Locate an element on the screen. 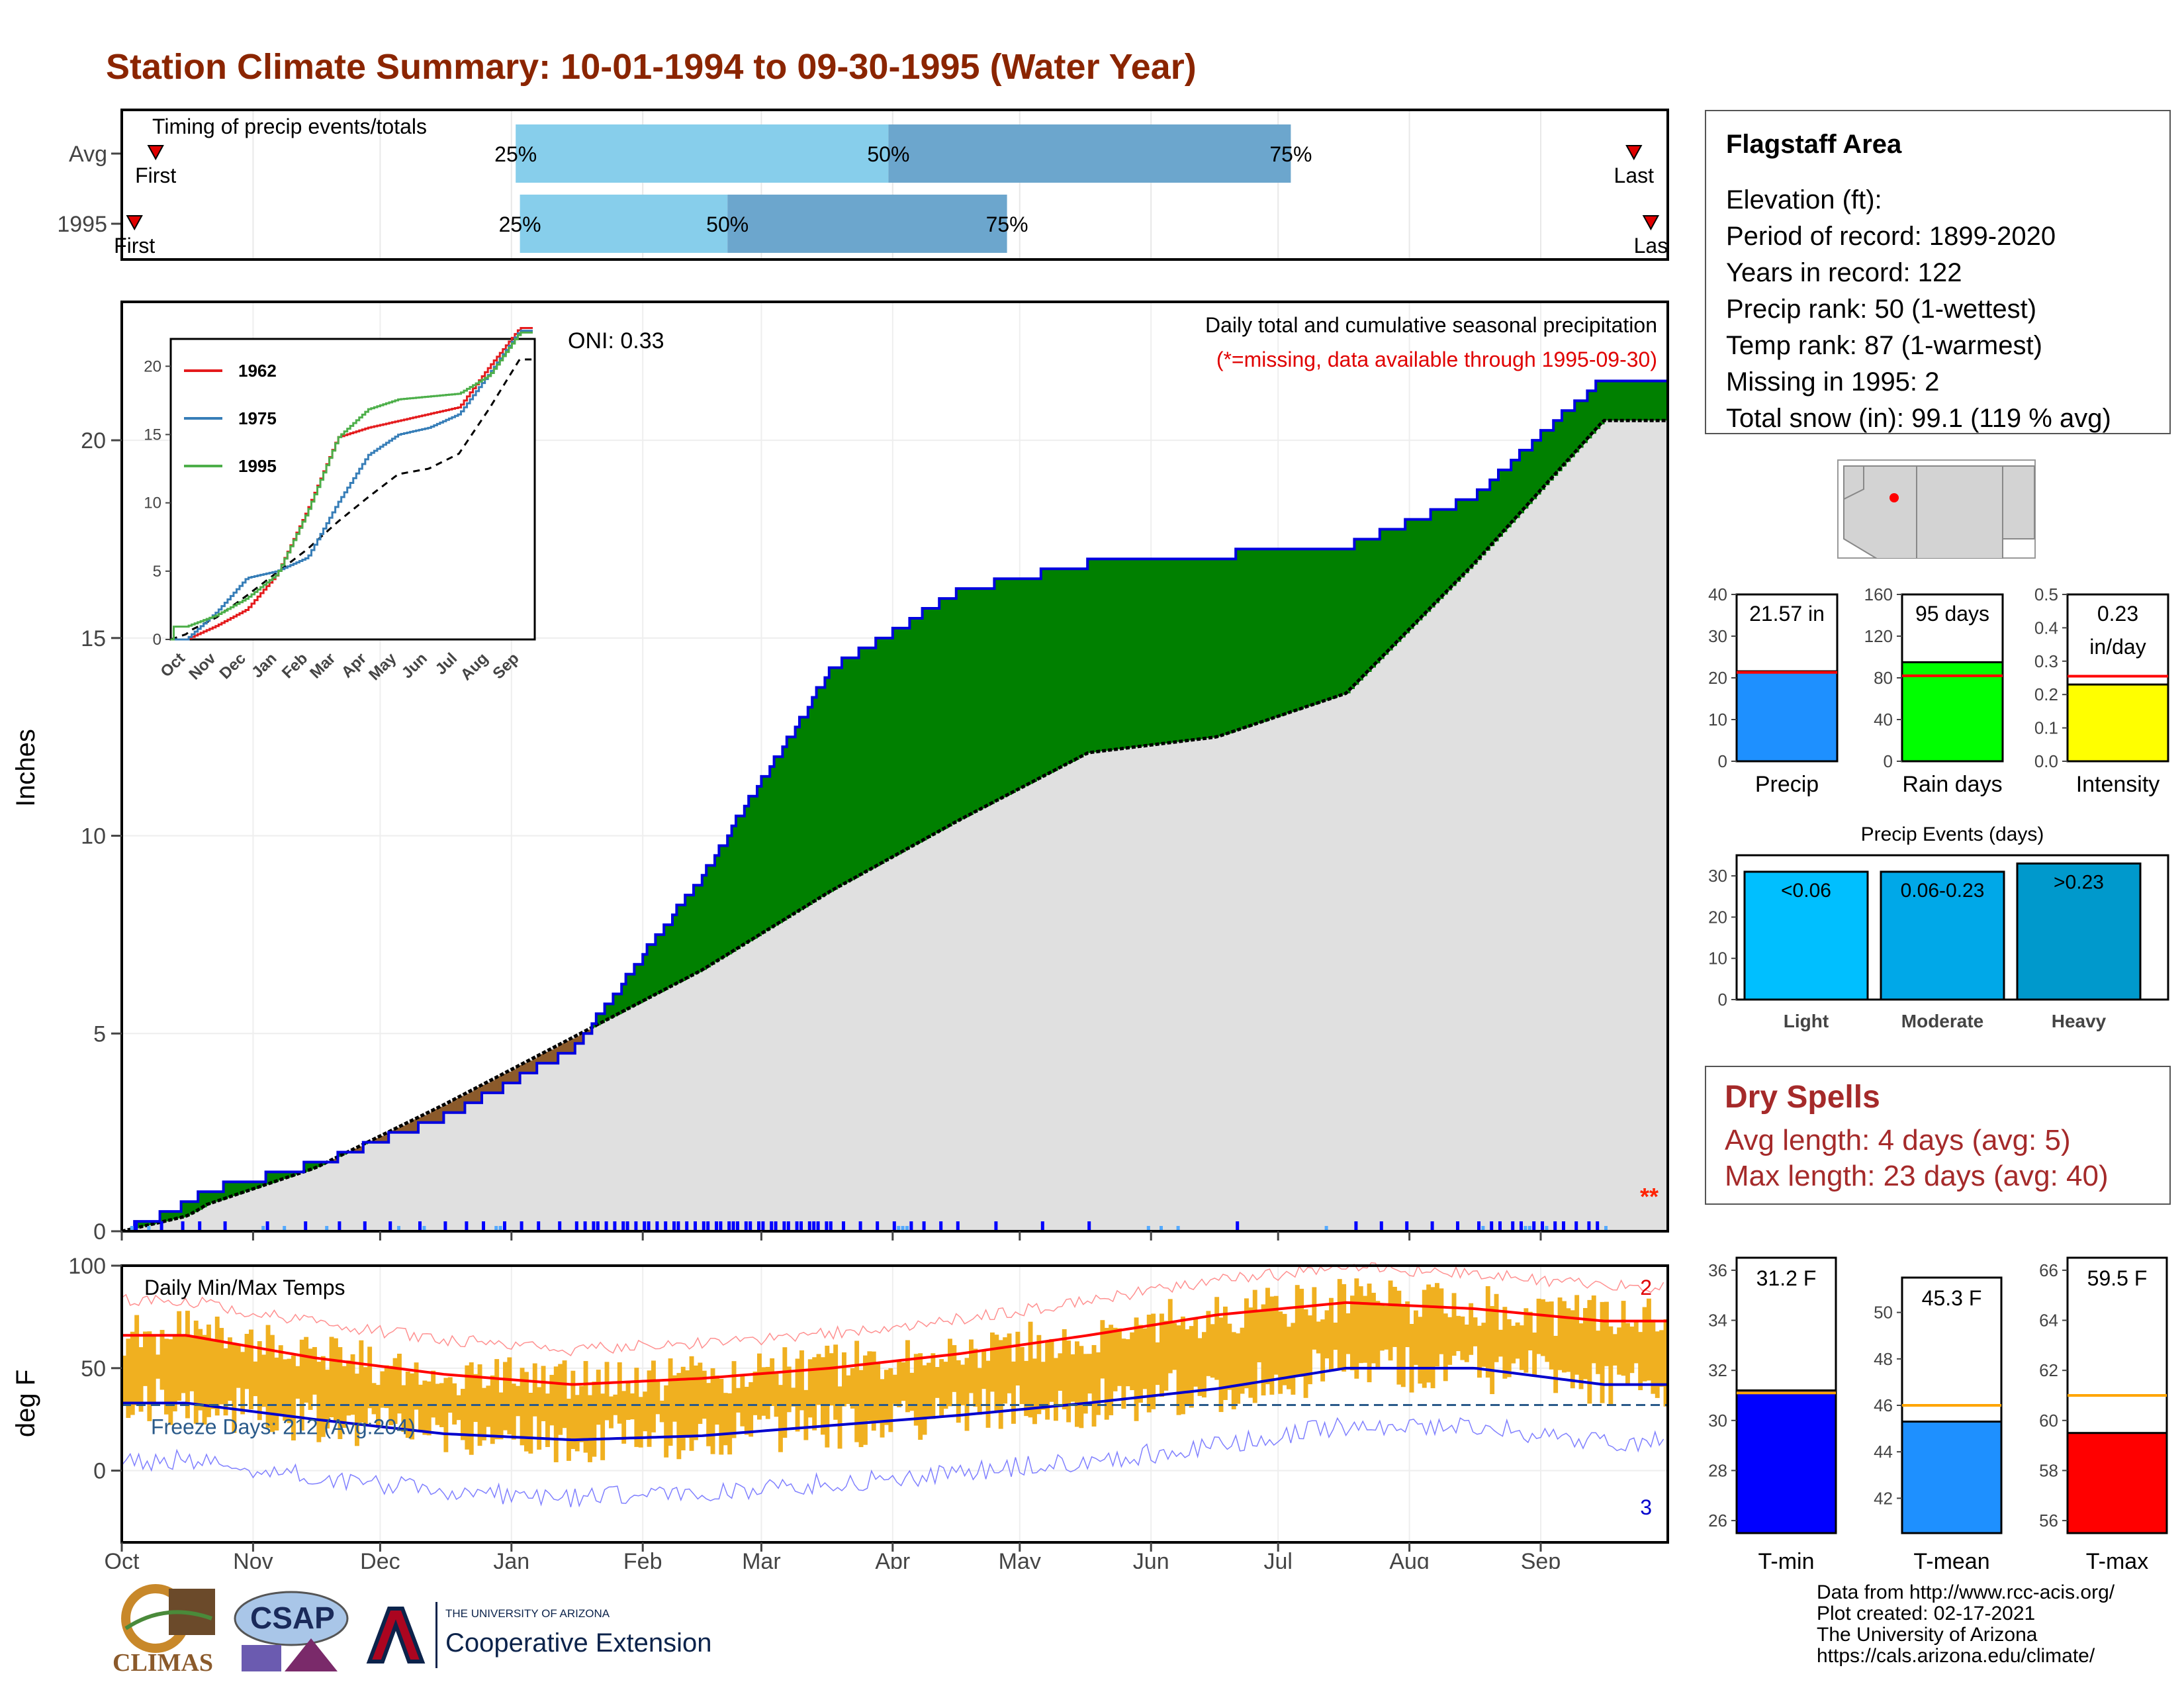 This screenshot has height=1688, width=2184. credit-line: Data from http://www.rcc-acis.org/ is located at coordinates (1966, 1592).